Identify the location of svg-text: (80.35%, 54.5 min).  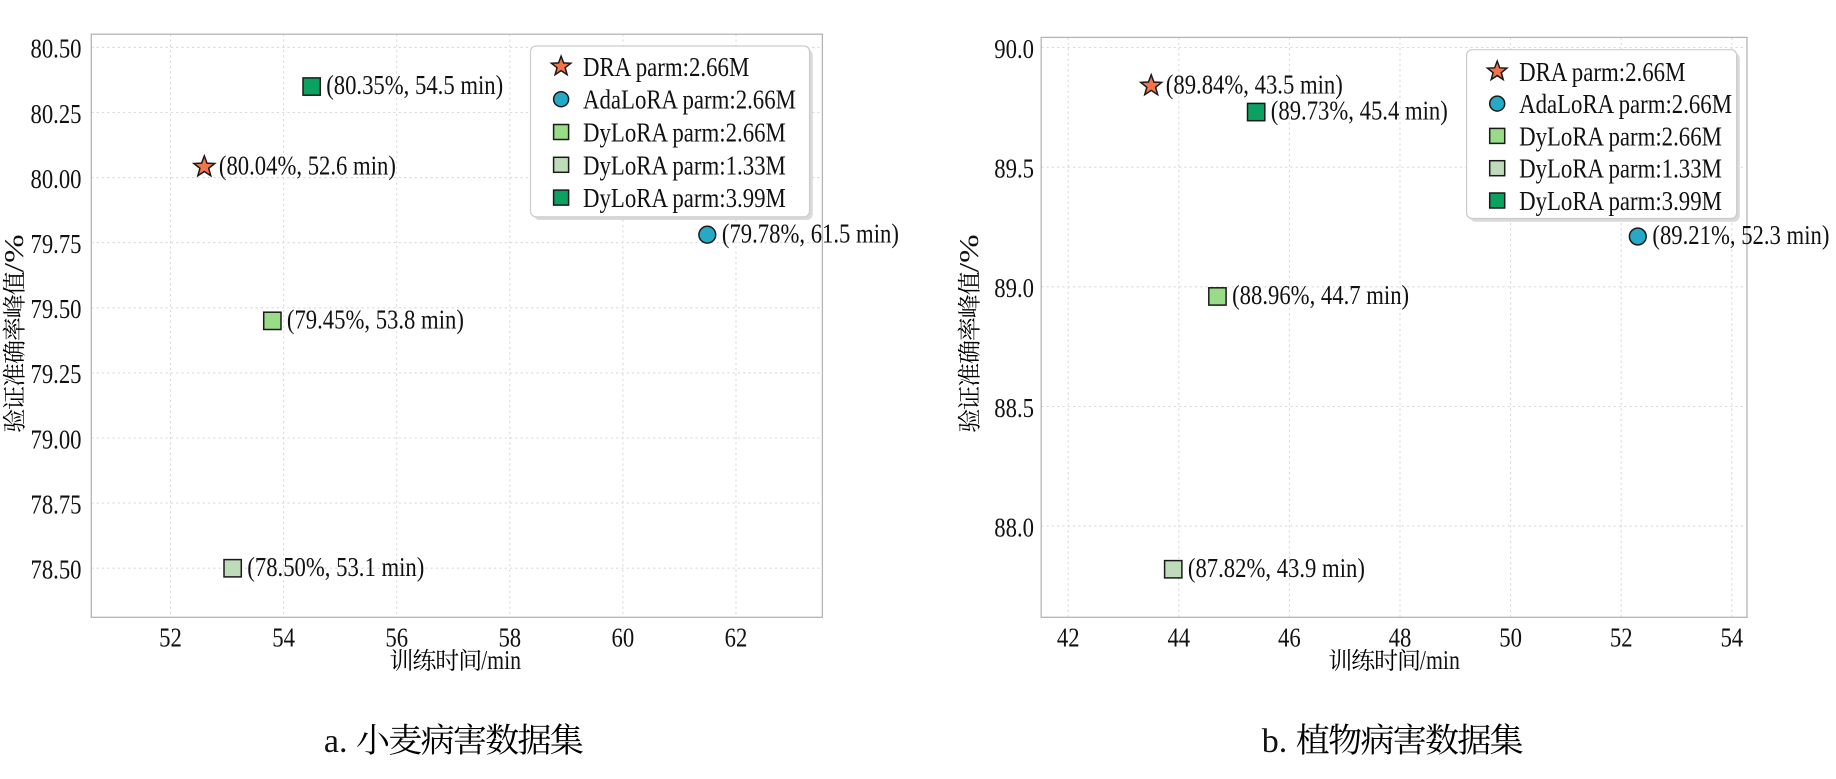
(414, 85).